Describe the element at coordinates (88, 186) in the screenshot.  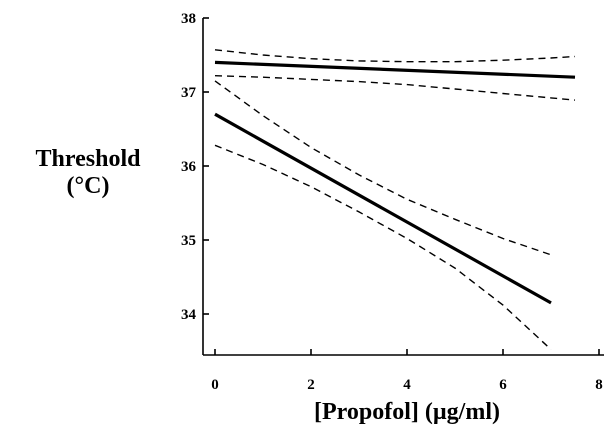
I see `y-axis-title-line-2: (°C)` at that location.